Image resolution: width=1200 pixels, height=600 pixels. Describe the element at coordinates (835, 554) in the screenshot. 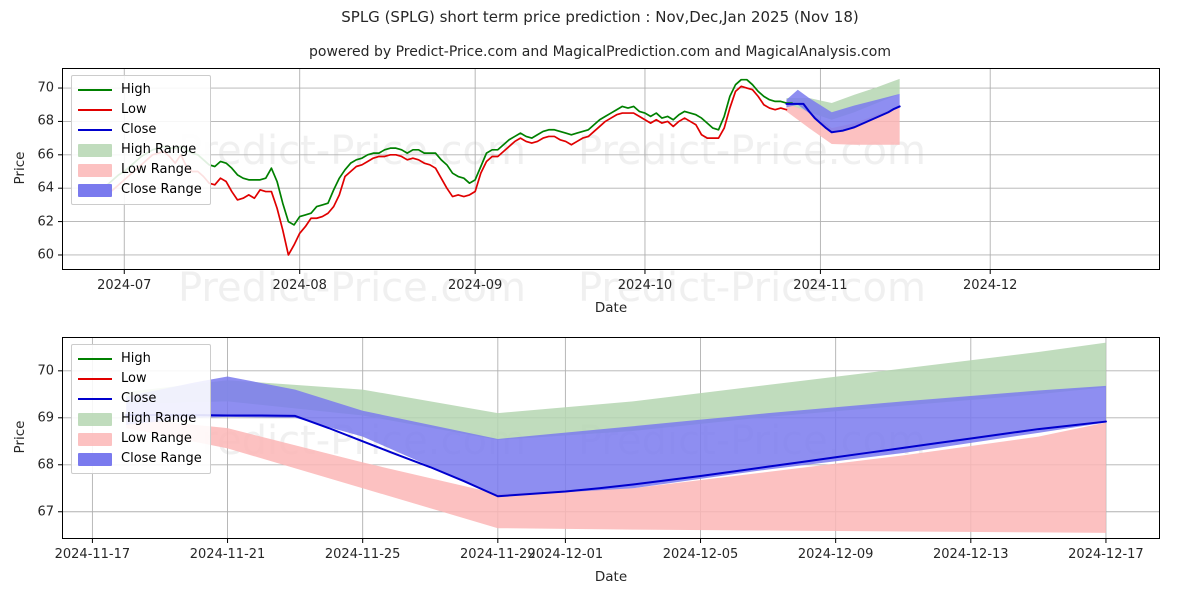

I see `bottom-chart-x-tick-label: 2024-12-09` at that location.